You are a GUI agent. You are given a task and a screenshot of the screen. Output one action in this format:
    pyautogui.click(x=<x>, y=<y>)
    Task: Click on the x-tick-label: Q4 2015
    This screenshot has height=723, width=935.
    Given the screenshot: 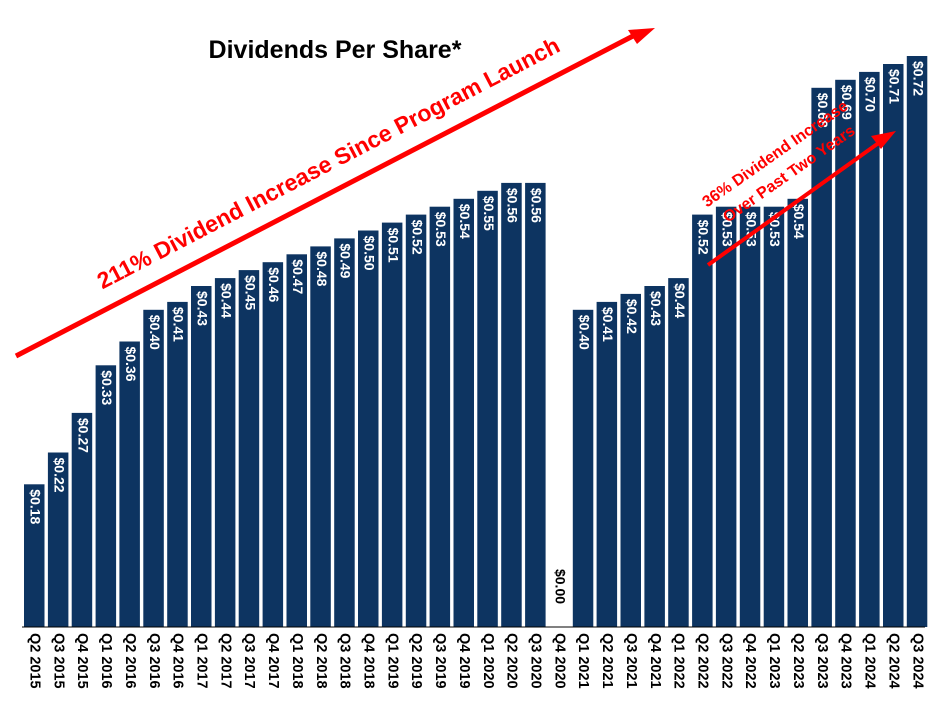 What is the action you would take?
    pyautogui.click(x=82, y=661)
    